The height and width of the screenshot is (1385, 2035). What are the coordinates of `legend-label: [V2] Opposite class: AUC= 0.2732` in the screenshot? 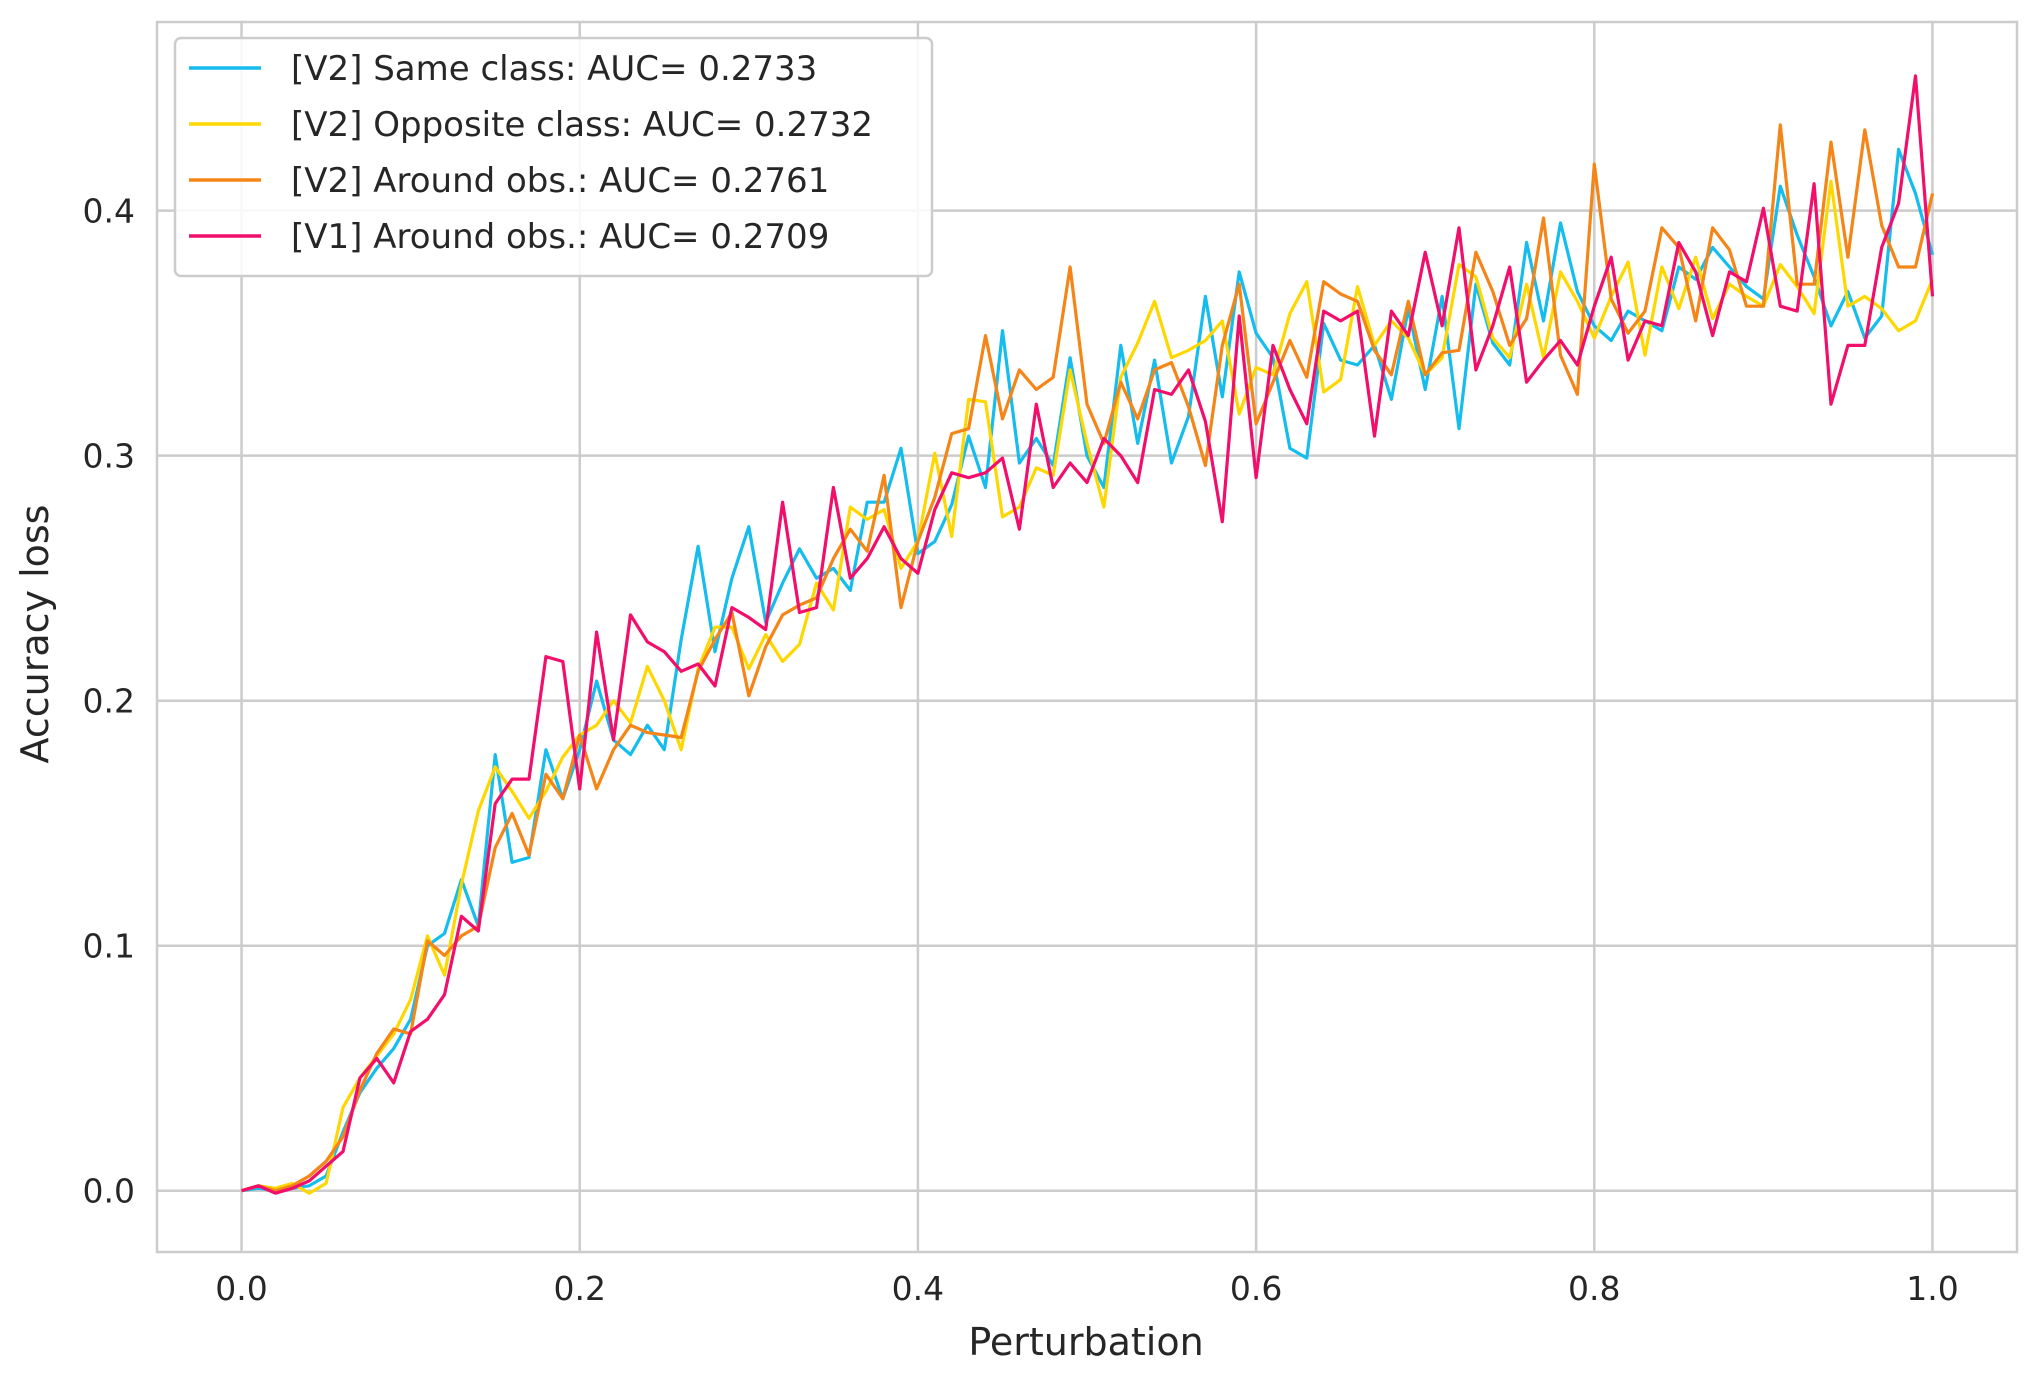 It's located at (582, 125).